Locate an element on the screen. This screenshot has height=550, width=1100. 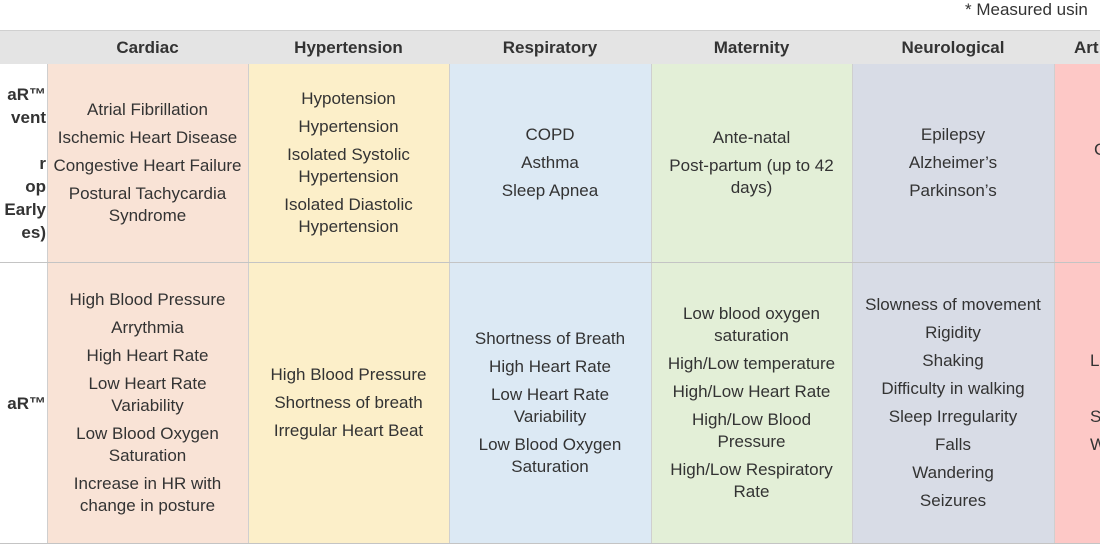
table-bottom-border is located at coordinates (550, 543).